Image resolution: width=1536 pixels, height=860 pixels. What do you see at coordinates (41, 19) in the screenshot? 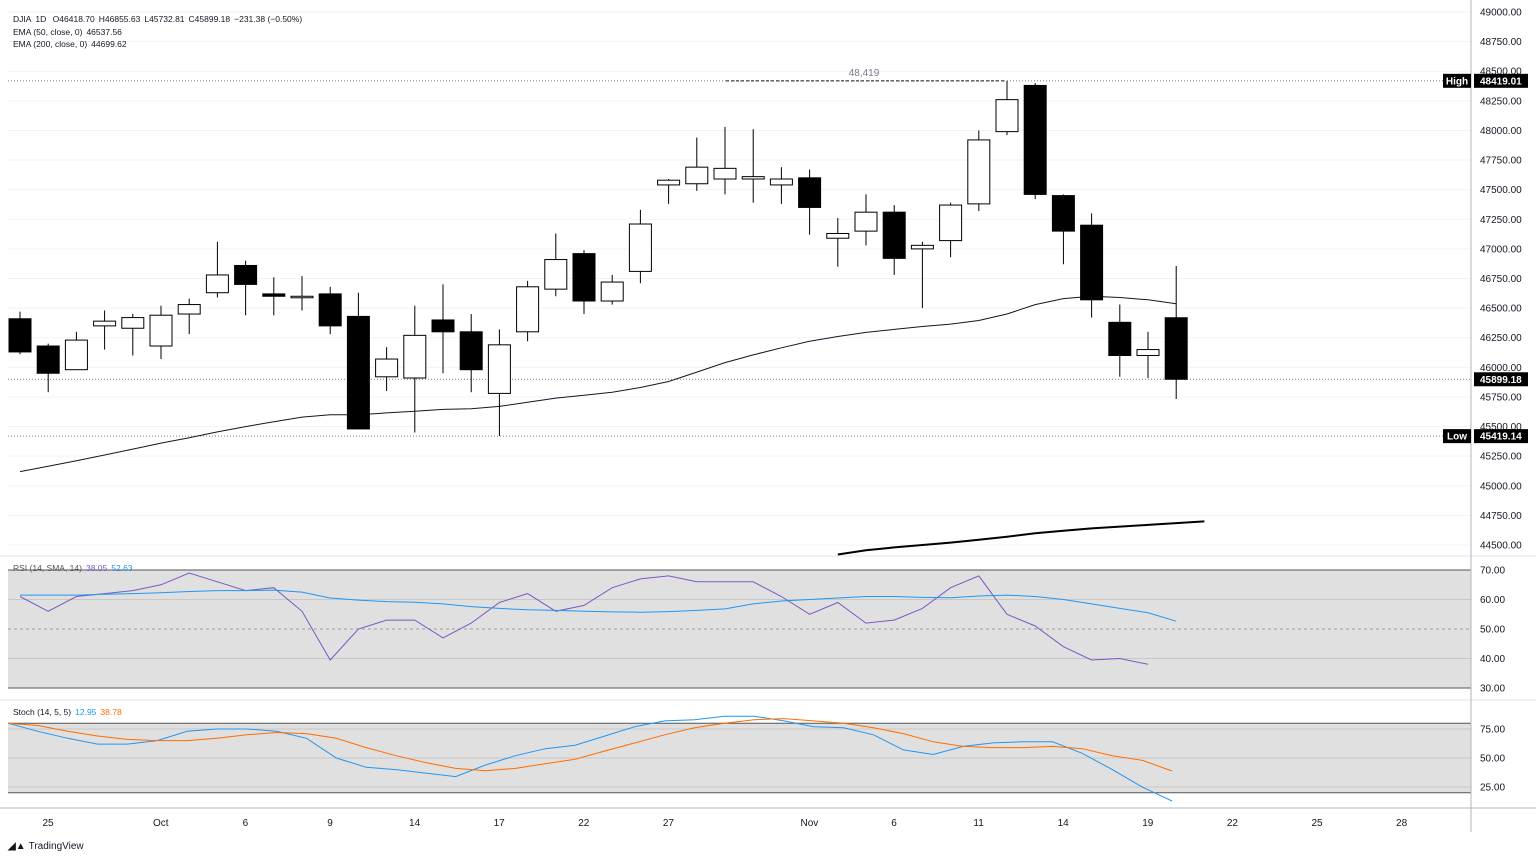
I see `interval-label: 1D` at bounding box center [41, 19].